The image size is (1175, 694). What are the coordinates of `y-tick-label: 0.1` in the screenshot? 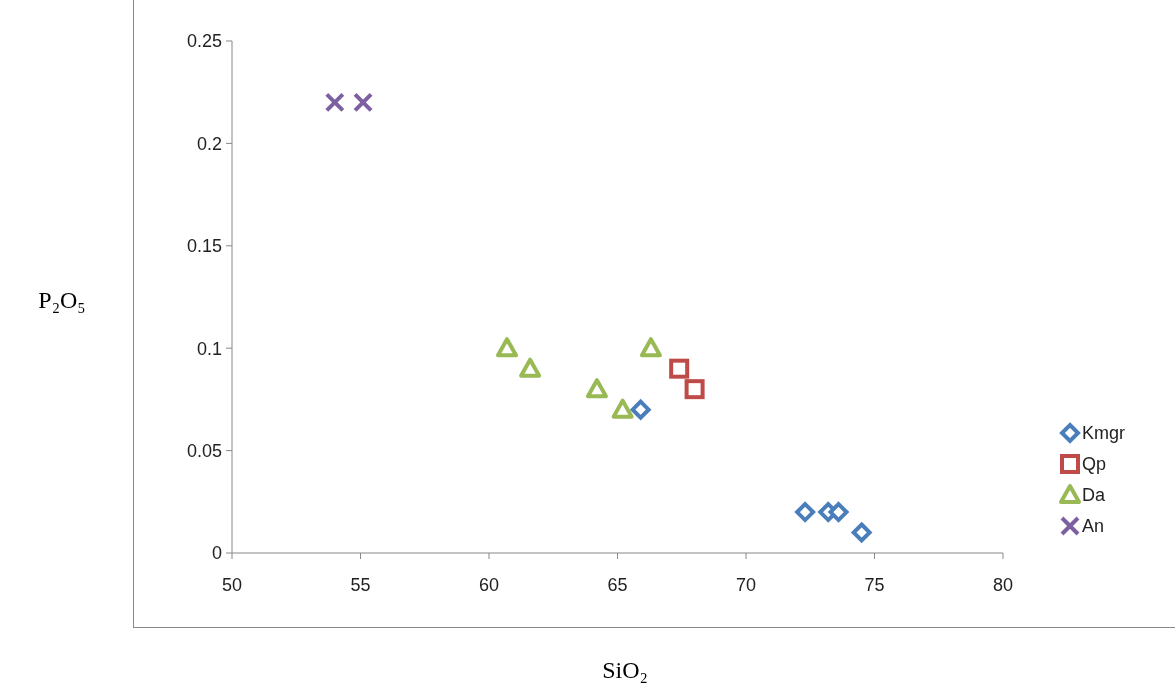 It's located at (209, 348).